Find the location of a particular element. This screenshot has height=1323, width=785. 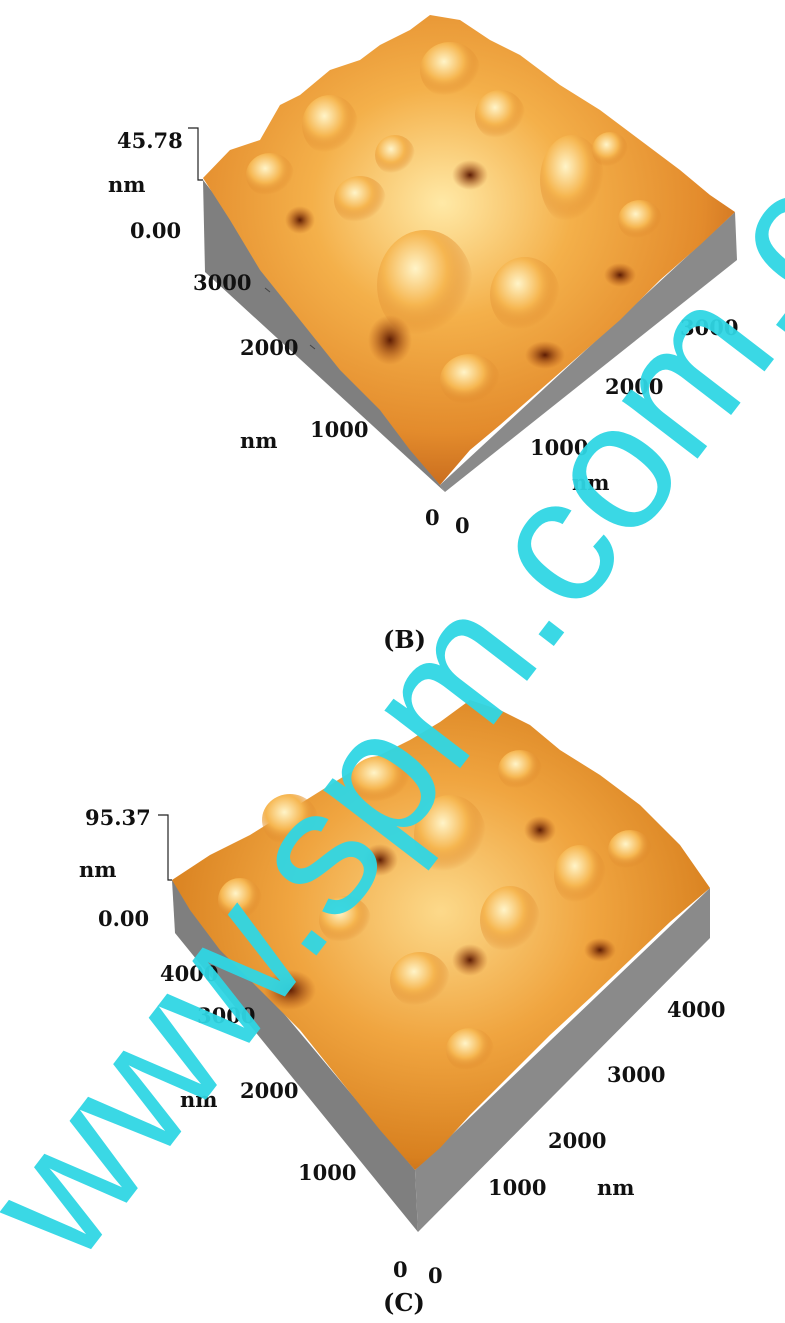

origin-left-label-b: 0 is located at coordinates (432, 517).